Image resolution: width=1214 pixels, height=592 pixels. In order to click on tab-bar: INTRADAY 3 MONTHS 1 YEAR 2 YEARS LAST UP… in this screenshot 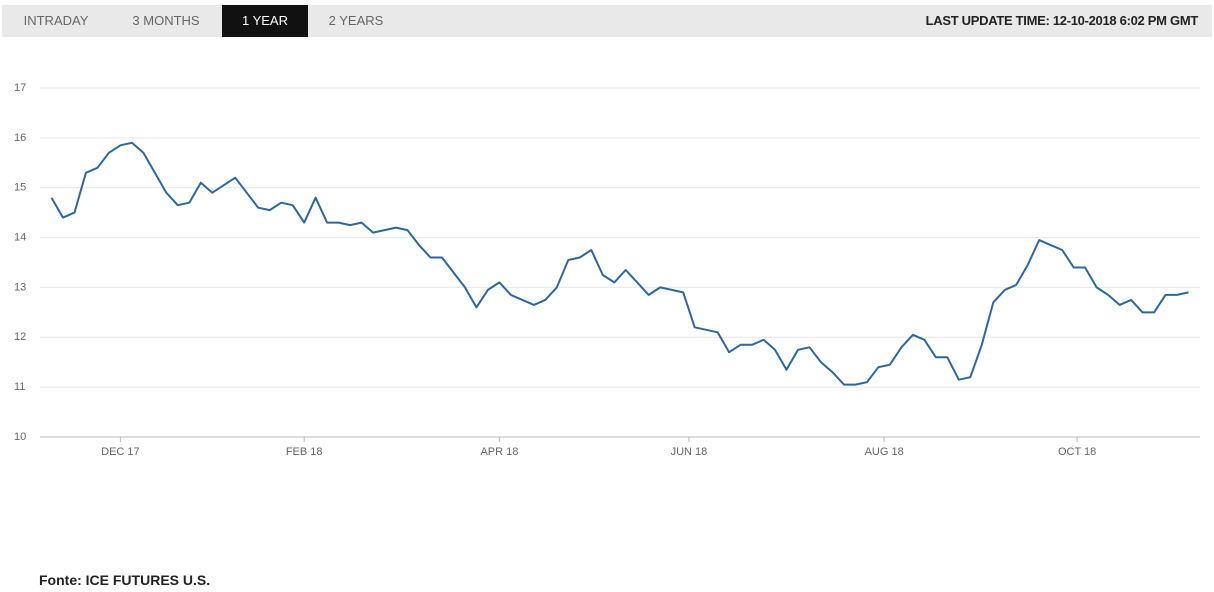, I will do `click(607, 21)`.